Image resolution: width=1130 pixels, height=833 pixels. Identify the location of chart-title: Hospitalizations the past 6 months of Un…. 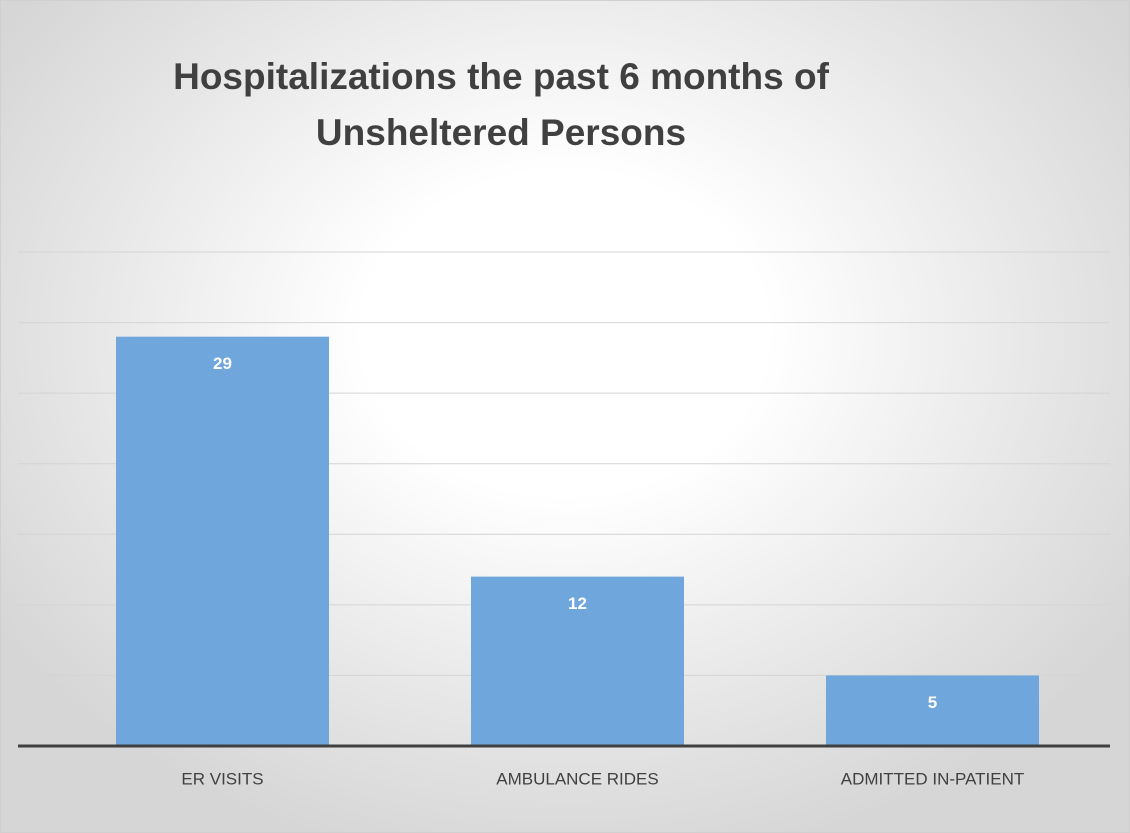
(501, 104).